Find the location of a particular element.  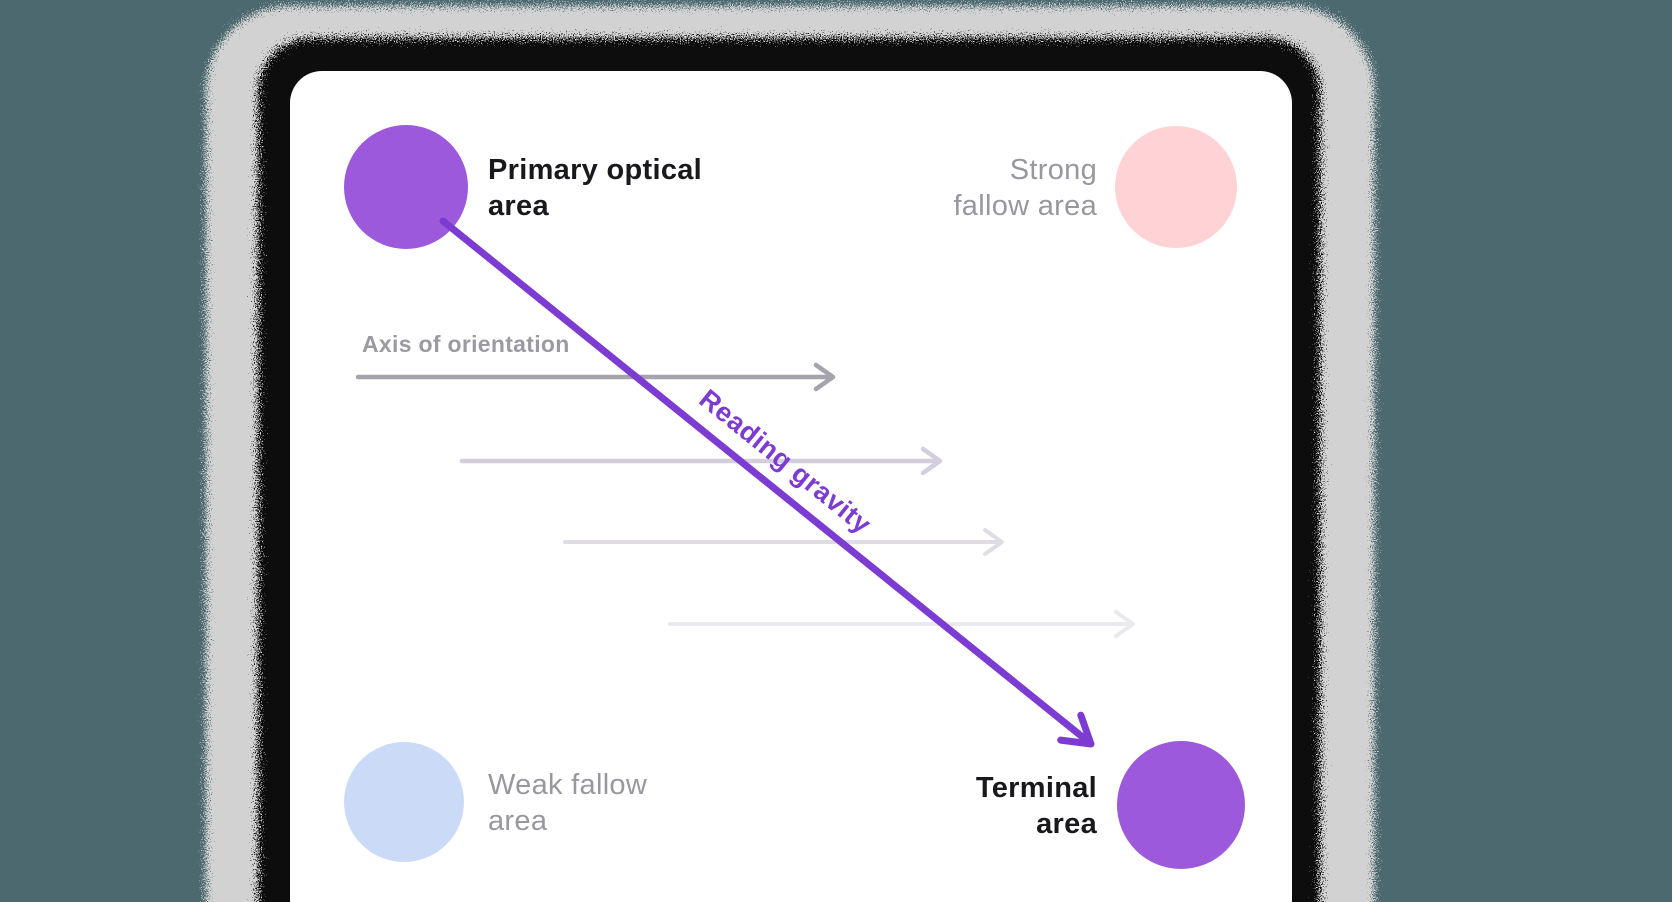

weak-fallow-area-circle is located at coordinates (404, 802).